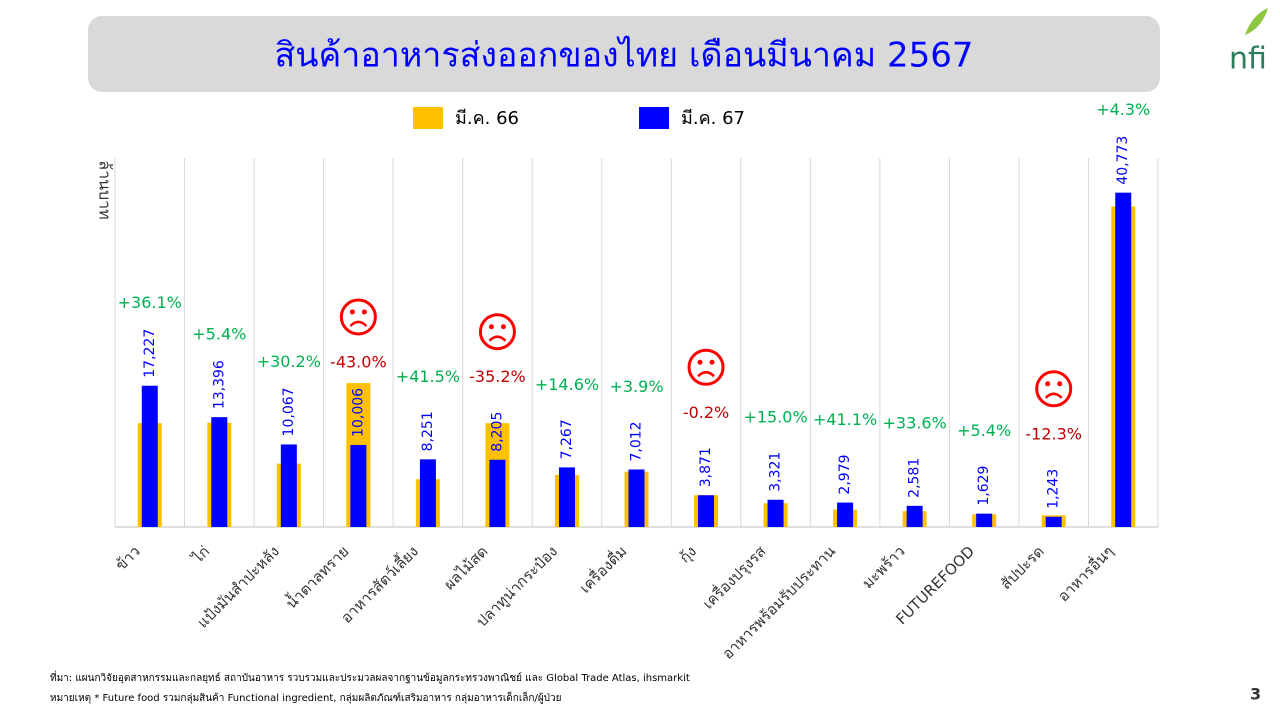 This screenshot has height=724, width=1280. What do you see at coordinates (150, 302) in the screenshot?
I see `growth-label: +36.1%` at bounding box center [150, 302].